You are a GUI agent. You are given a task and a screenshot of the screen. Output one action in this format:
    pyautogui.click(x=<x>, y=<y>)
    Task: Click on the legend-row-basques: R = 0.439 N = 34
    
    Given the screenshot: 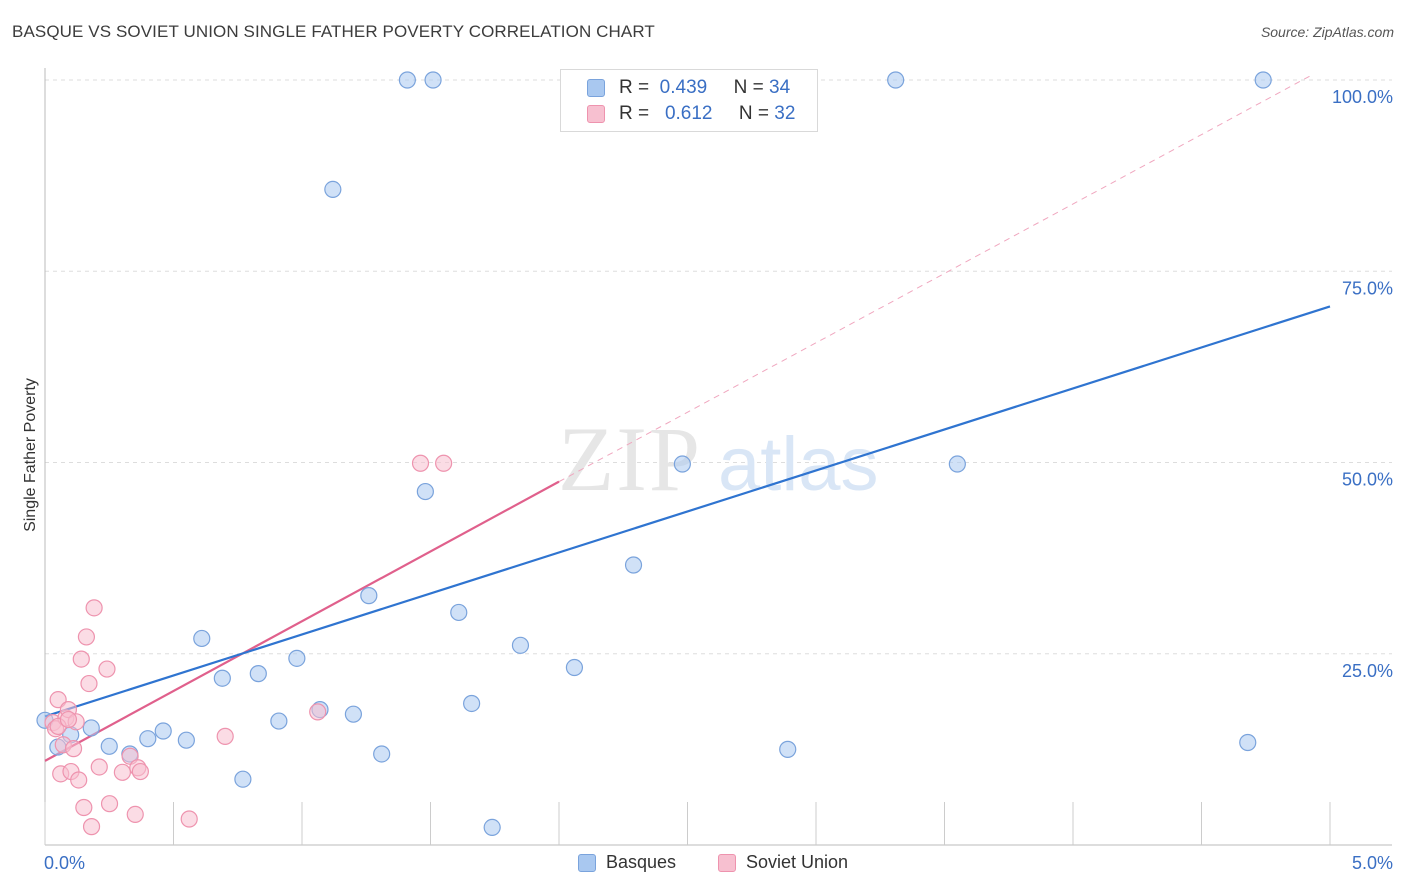 What is the action you would take?
    pyautogui.click(x=688, y=88)
    